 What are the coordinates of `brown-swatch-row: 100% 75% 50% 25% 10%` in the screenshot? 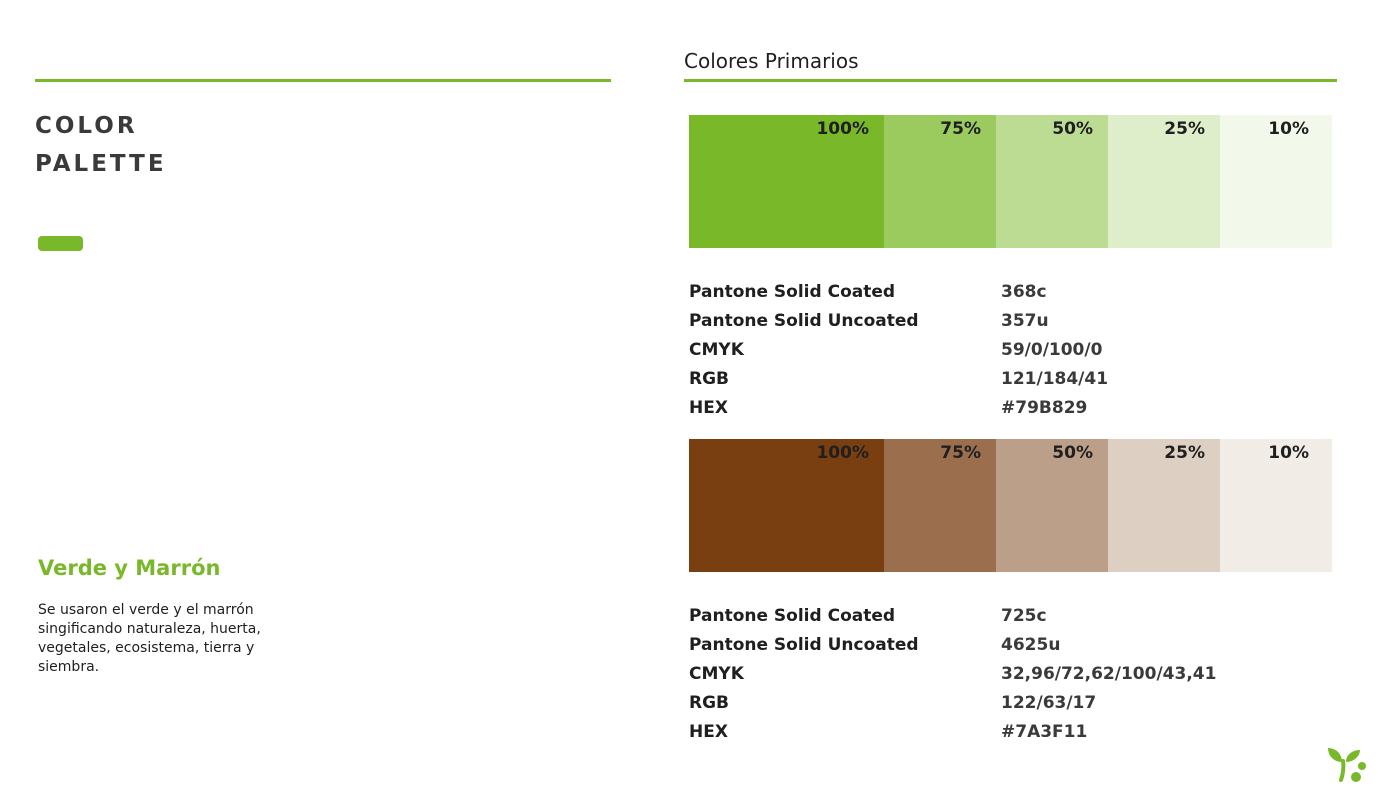 It's located at (1010, 505).